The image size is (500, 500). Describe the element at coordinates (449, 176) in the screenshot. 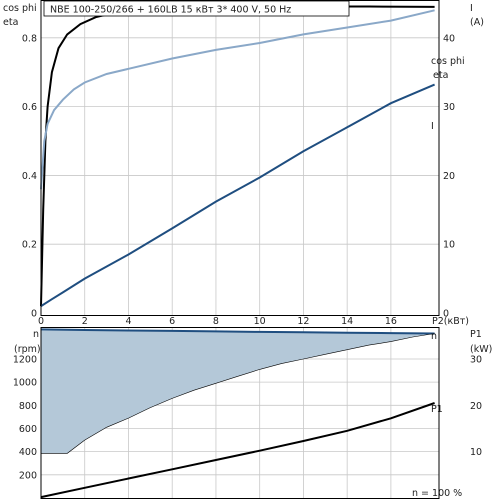

I see `top-right-tick-label: 20` at that location.